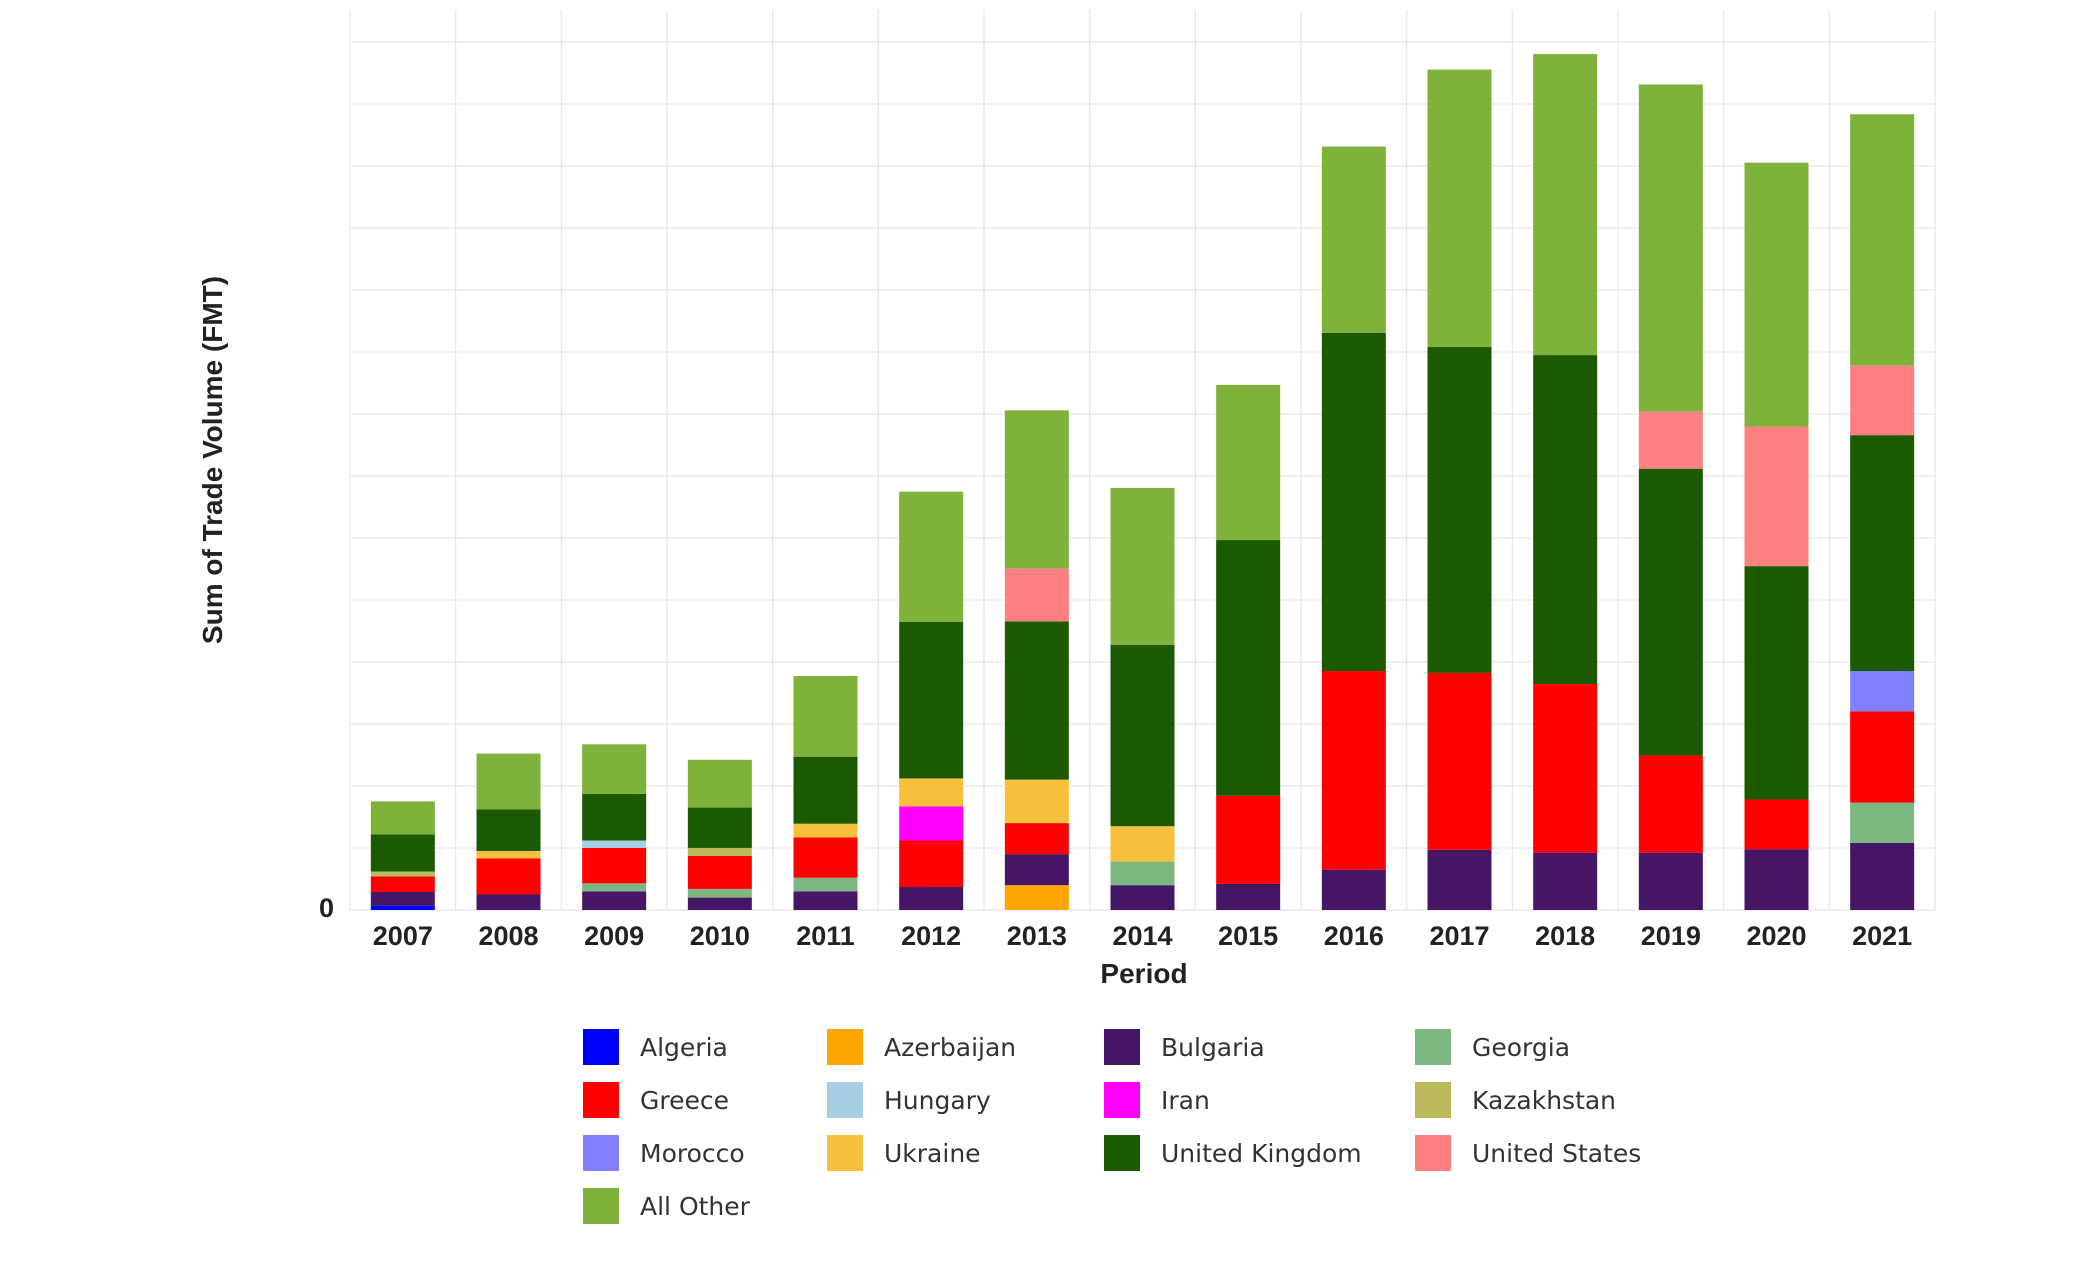 This screenshot has height=1272, width=2100. What do you see at coordinates (614, 844) in the screenshot?
I see `bar-segment-2009-hungary` at bounding box center [614, 844].